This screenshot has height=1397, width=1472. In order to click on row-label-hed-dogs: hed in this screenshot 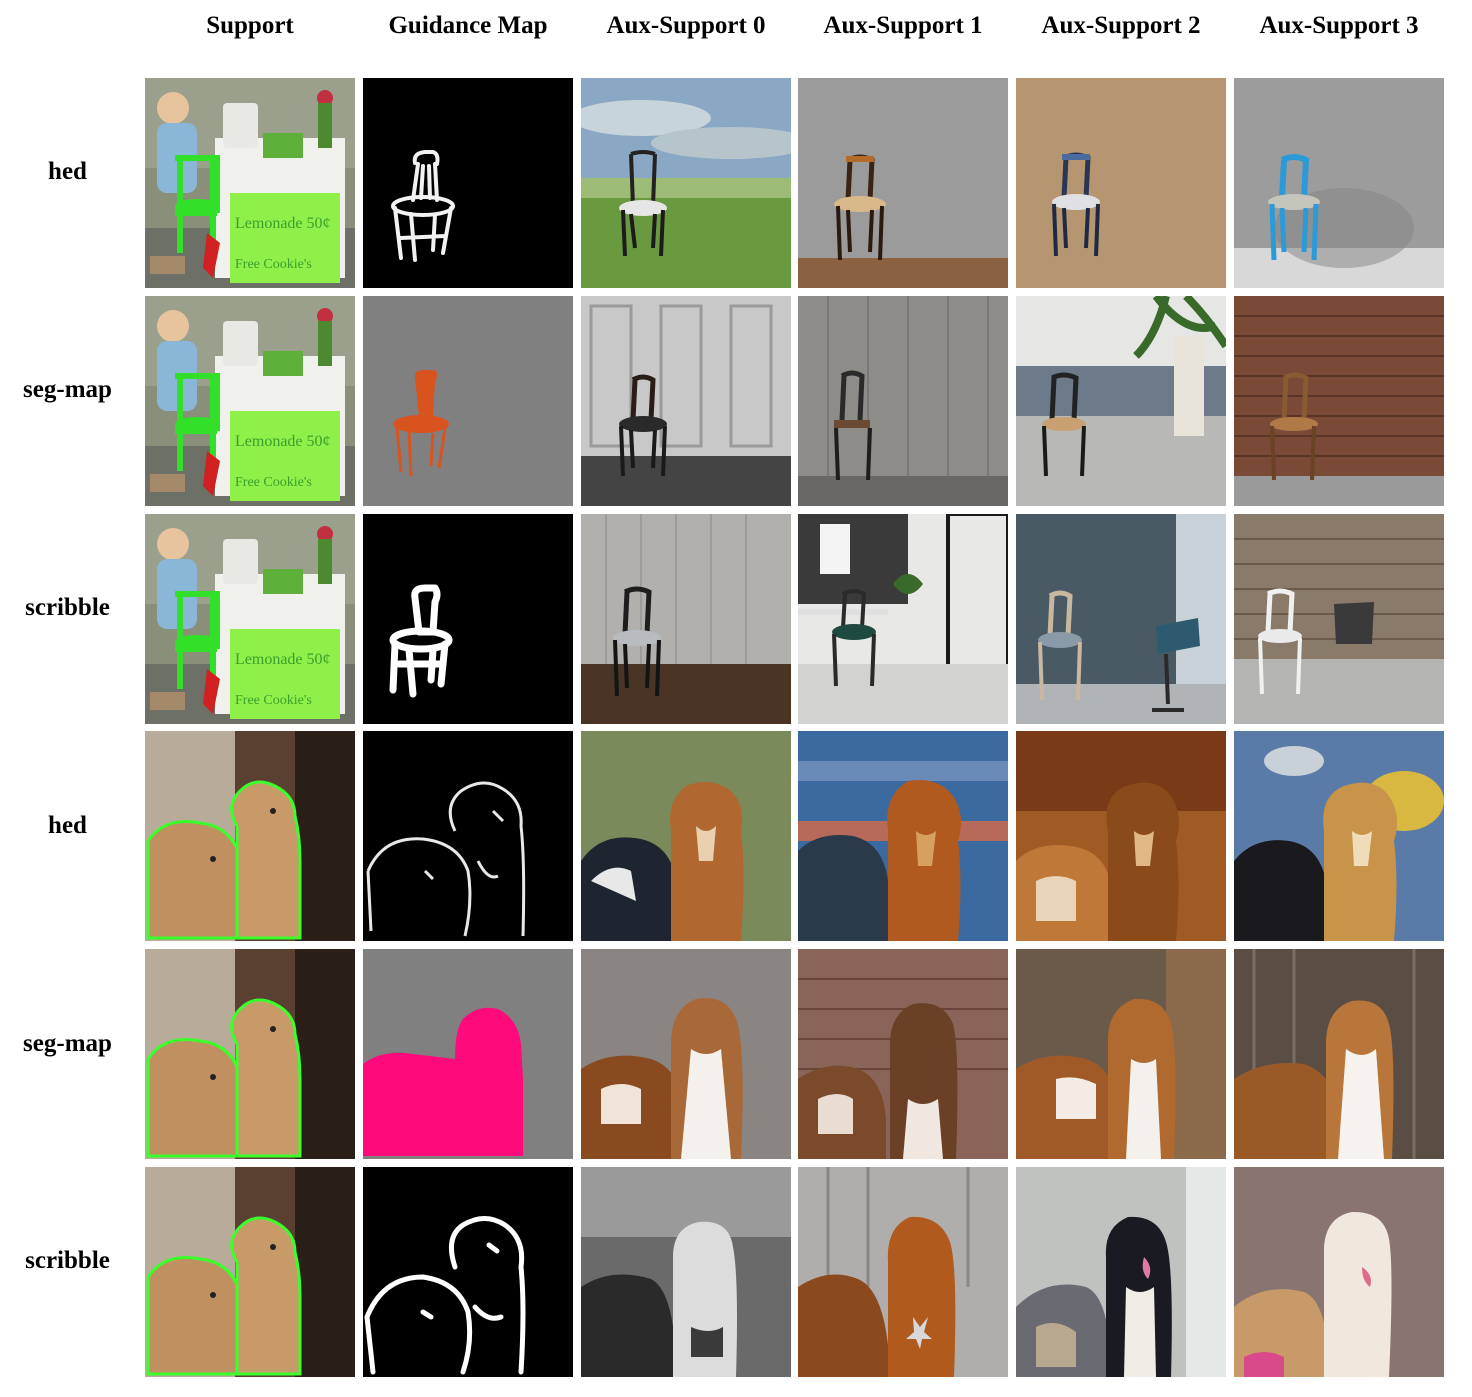, I will do `click(67, 825)`.